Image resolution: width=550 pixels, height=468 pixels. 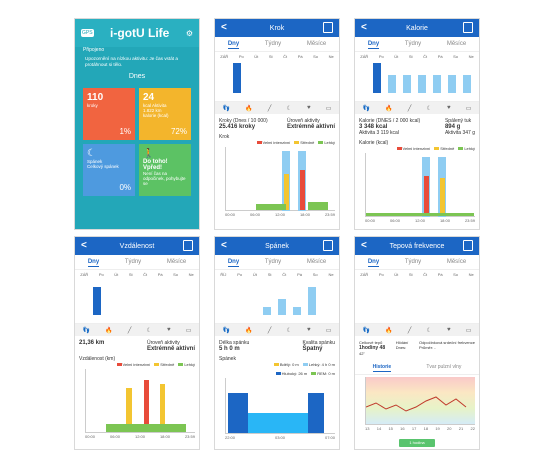 I want to click on weekly-mini-chart: ŘÍJ Po Út St Čt Pá So Ne, so click(x=277, y=297).